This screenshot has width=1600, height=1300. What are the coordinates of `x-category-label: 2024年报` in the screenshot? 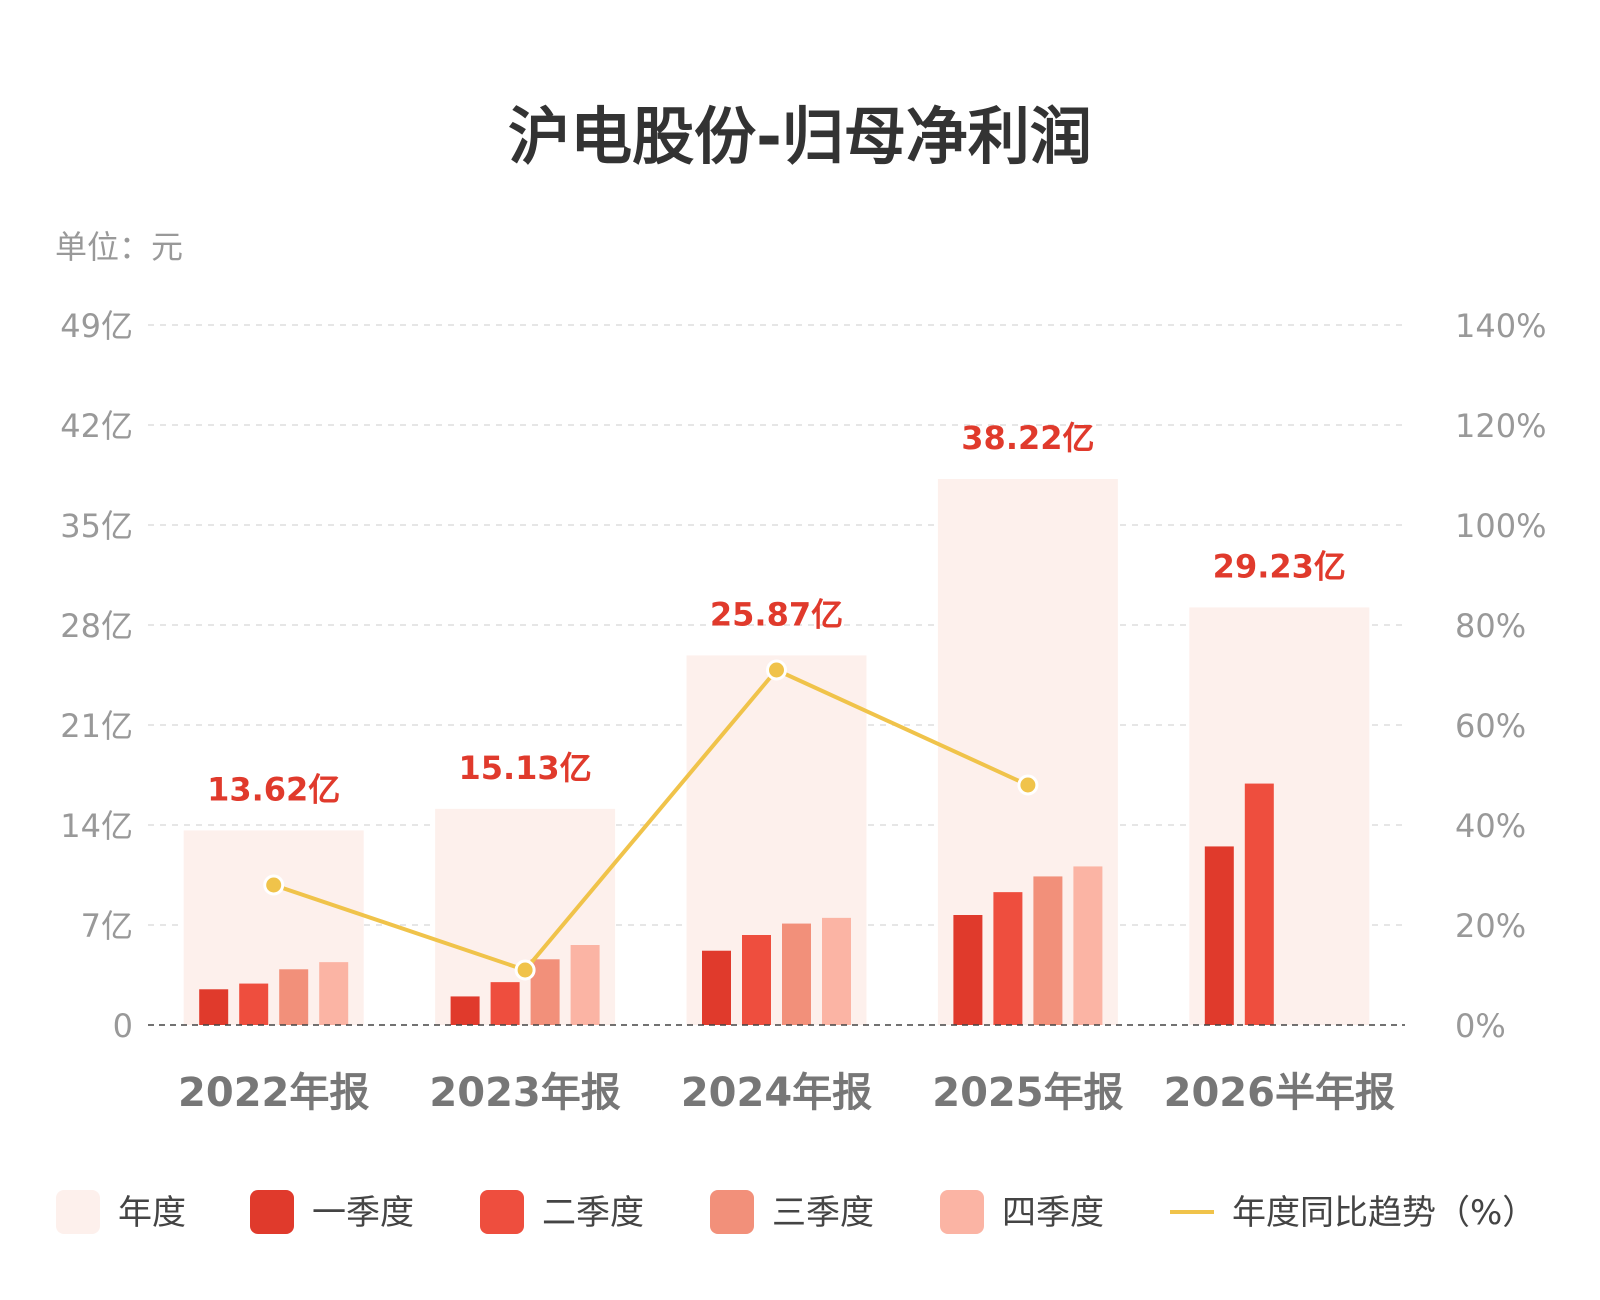 It's located at (776, 1093).